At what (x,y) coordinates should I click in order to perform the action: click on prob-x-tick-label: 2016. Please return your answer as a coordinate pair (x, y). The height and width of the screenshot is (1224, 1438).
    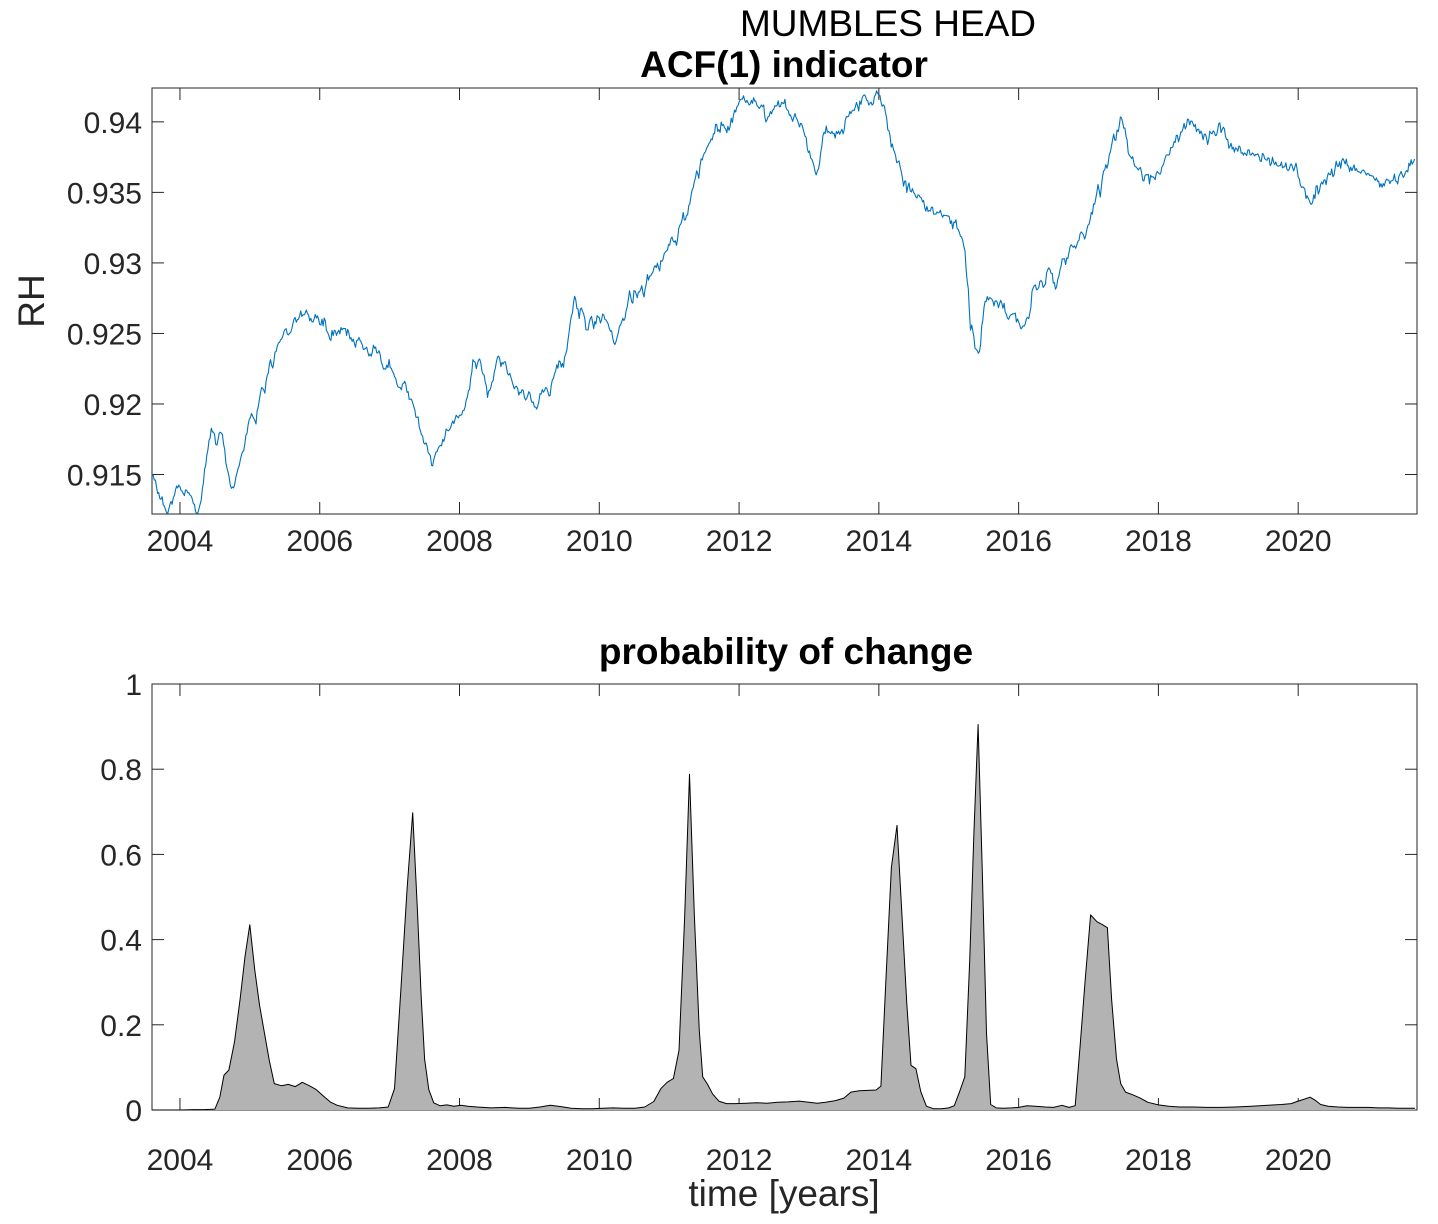
    Looking at the image, I should click on (1018, 1160).